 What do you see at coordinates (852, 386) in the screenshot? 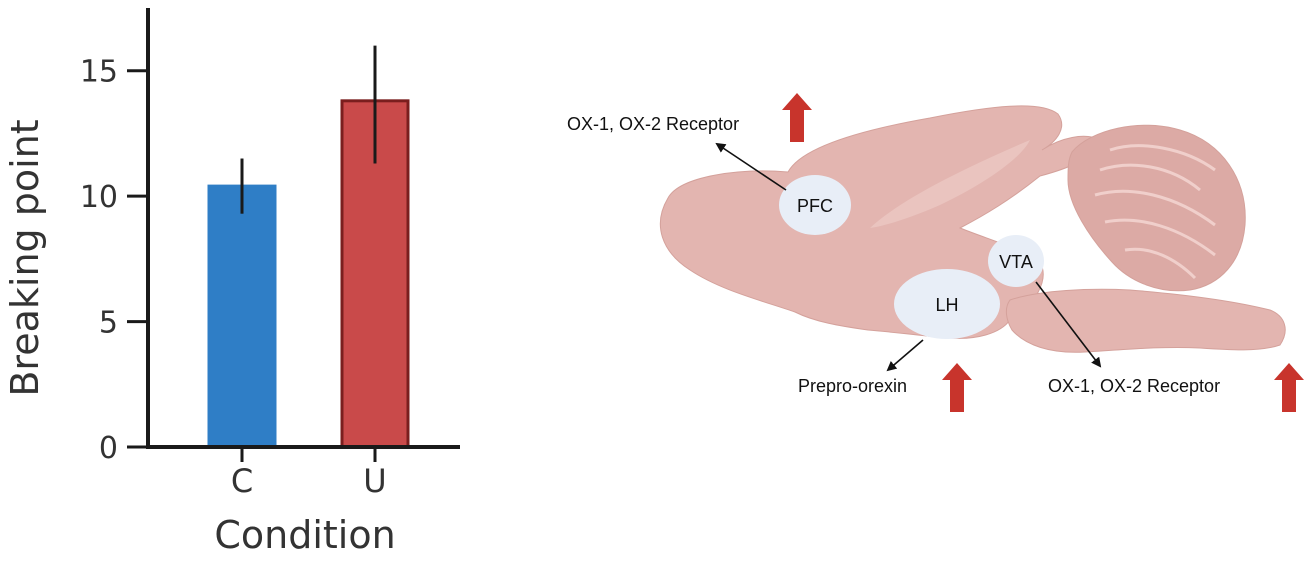
I see `lh-prepro-label: Prepro-orexin` at bounding box center [852, 386].